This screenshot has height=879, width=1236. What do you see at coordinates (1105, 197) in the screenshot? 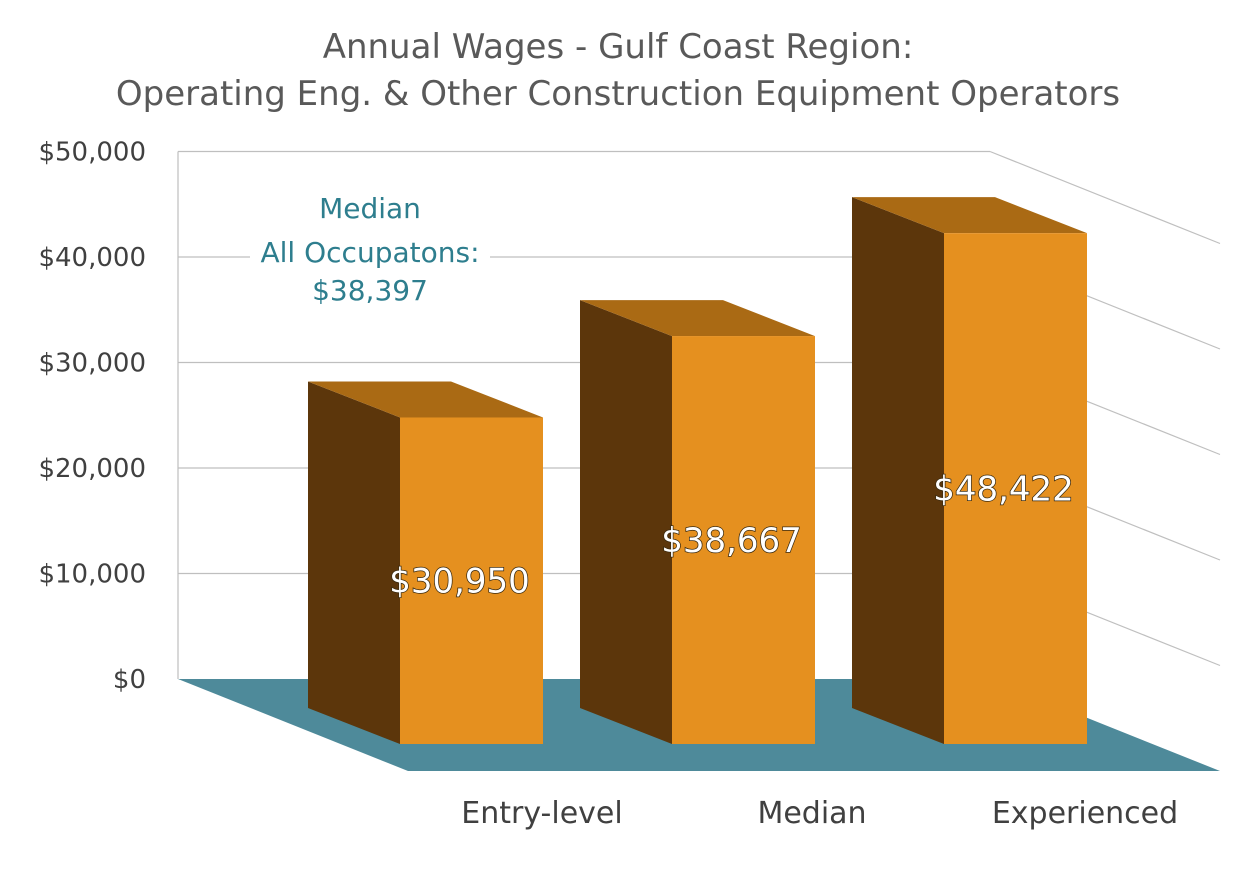
I see `side-gridline` at bounding box center [1105, 197].